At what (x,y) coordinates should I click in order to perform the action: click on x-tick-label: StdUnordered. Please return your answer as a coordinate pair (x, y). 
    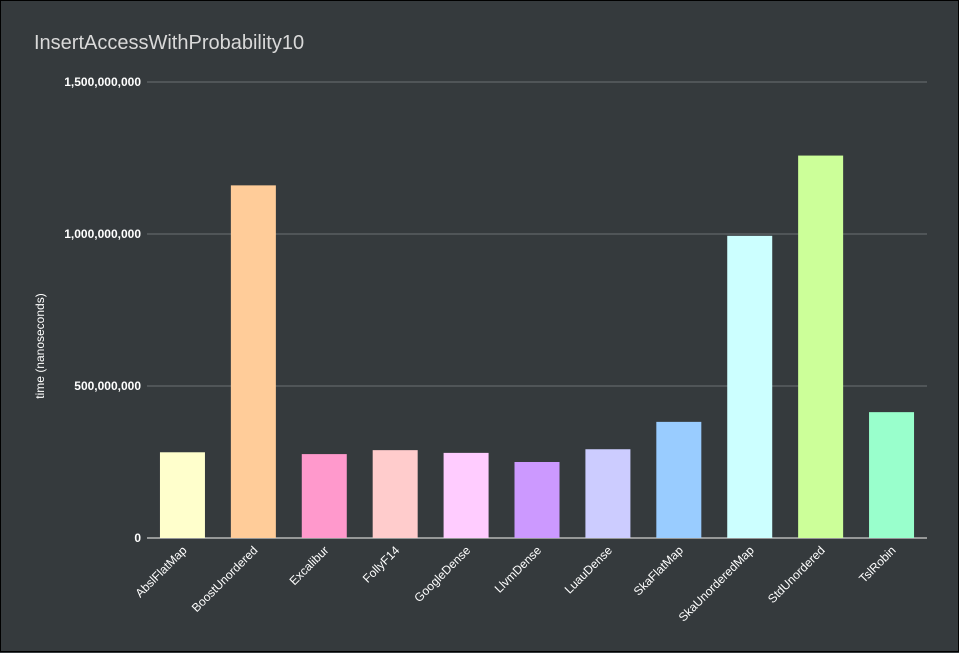
    Looking at the image, I should click on (796, 574).